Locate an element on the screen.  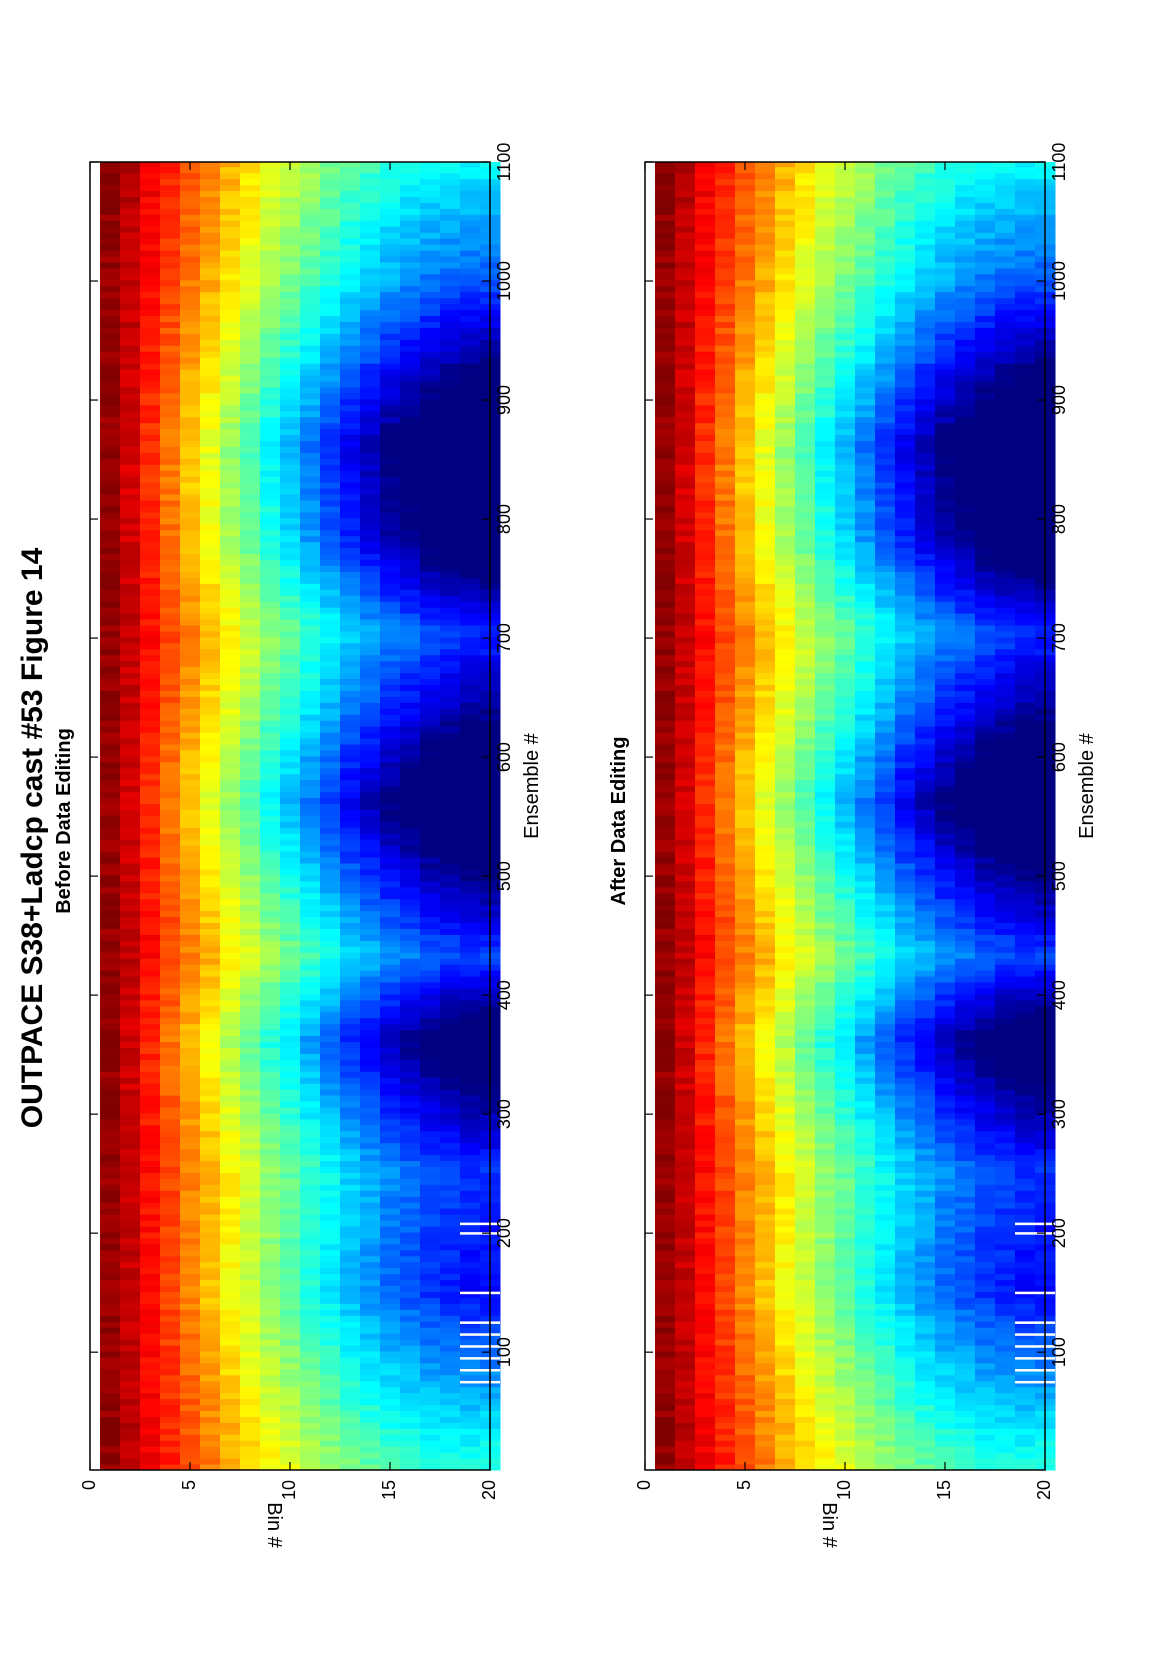
x-tick-label: 400 is located at coordinates (504, 995).